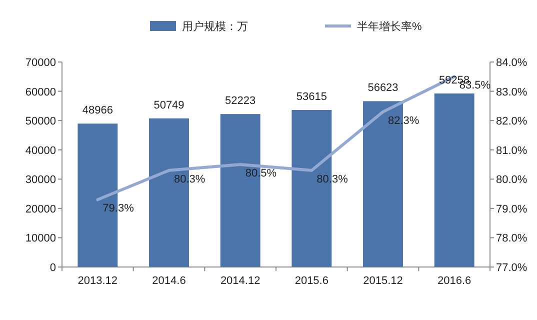 The height and width of the screenshot is (320, 537). What do you see at coordinates (98, 281) in the screenshot?
I see `x-tick-label: 2013.12` at bounding box center [98, 281].